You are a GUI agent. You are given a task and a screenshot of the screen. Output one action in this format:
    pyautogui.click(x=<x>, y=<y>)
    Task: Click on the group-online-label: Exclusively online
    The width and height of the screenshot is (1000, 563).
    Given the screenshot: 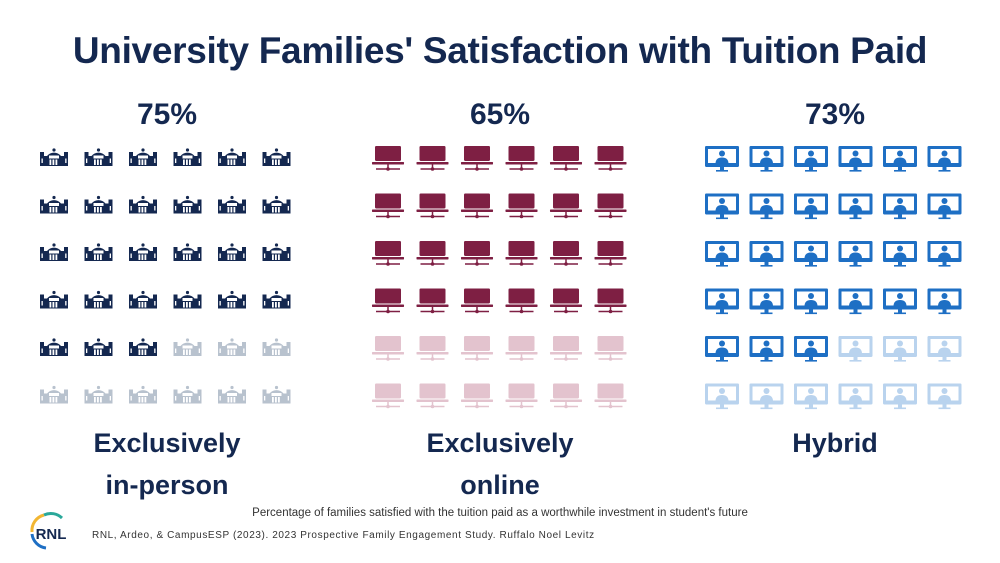 What is the action you would take?
    pyautogui.click(x=500, y=464)
    